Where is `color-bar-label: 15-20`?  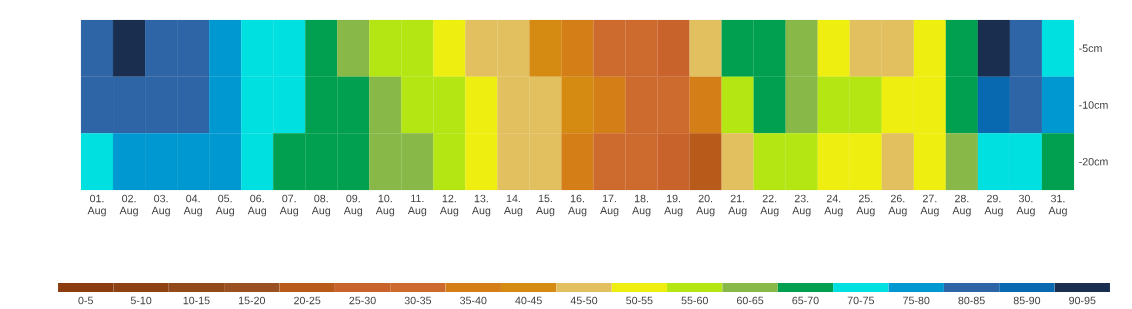
color-bar-label: 15-20 is located at coordinates (252, 300).